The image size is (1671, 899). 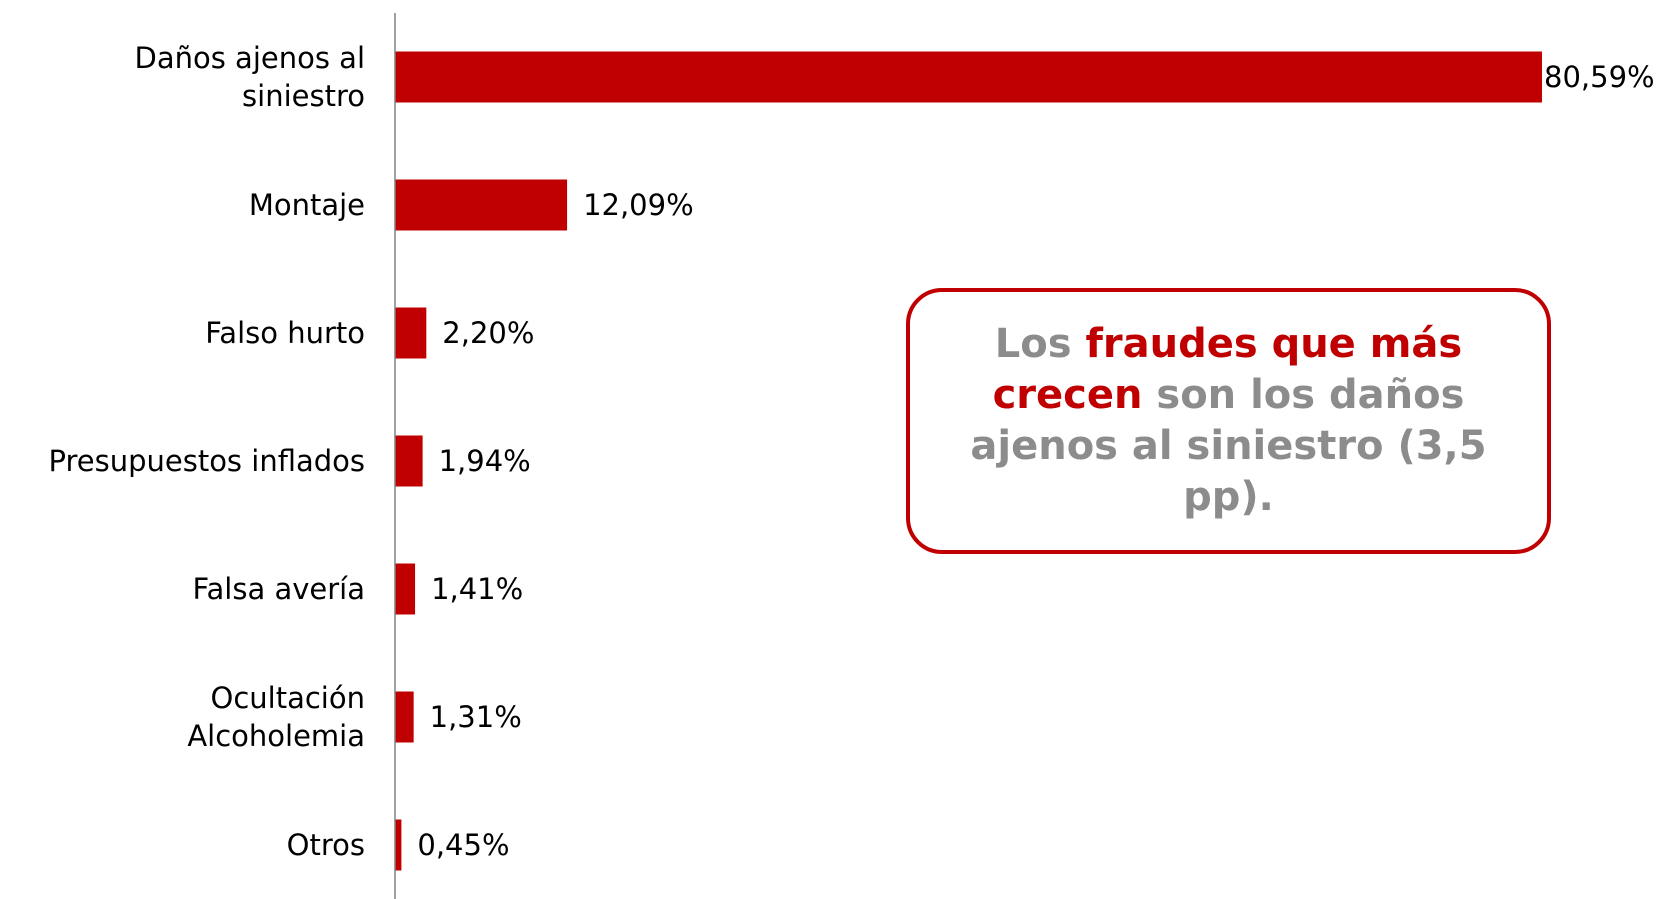 I want to click on y-tick-label: Presupuestos inflados, so click(x=206, y=461).